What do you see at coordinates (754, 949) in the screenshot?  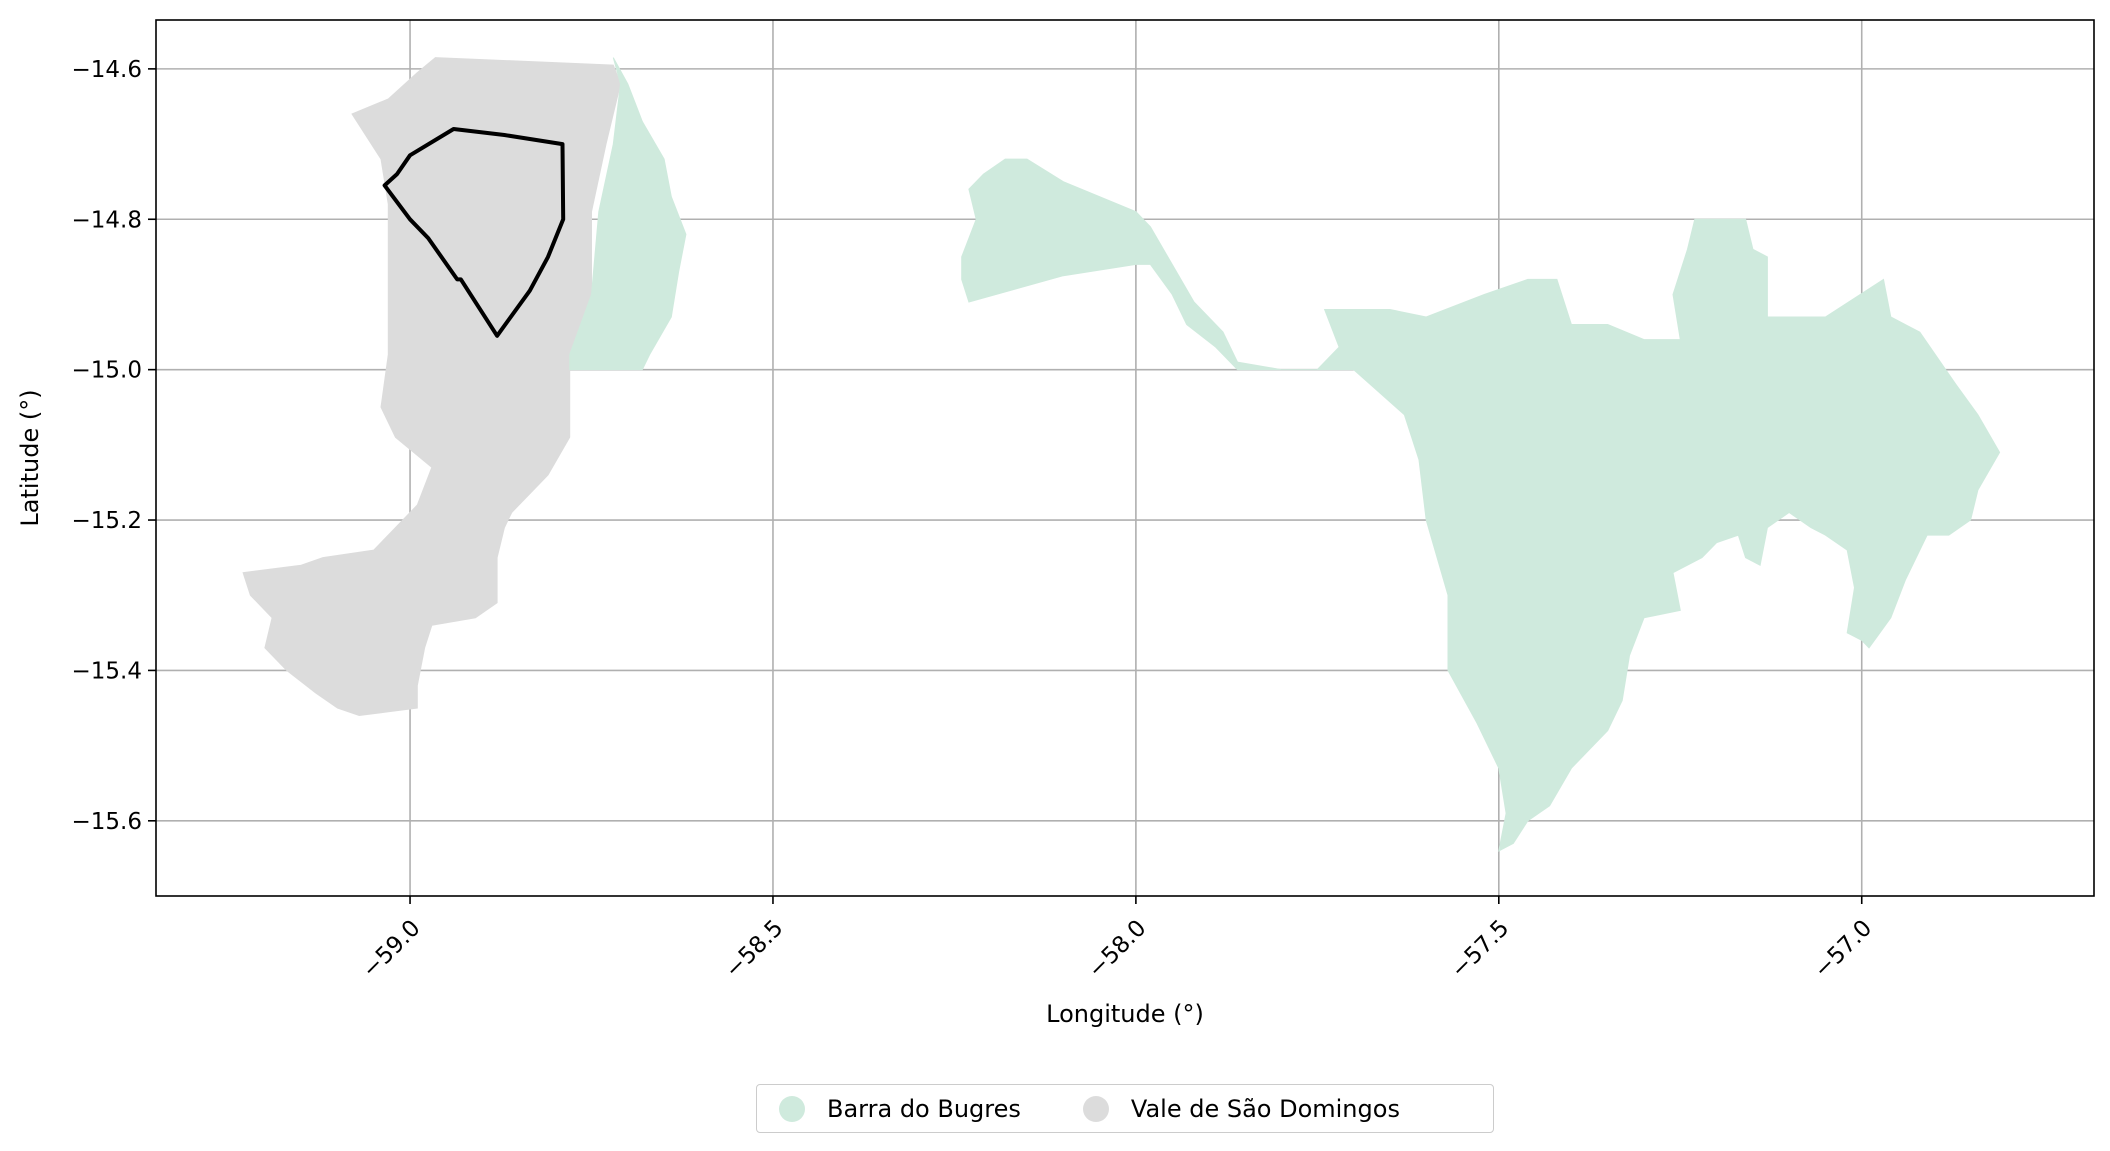 I see `x-tick-label: −58.5` at bounding box center [754, 949].